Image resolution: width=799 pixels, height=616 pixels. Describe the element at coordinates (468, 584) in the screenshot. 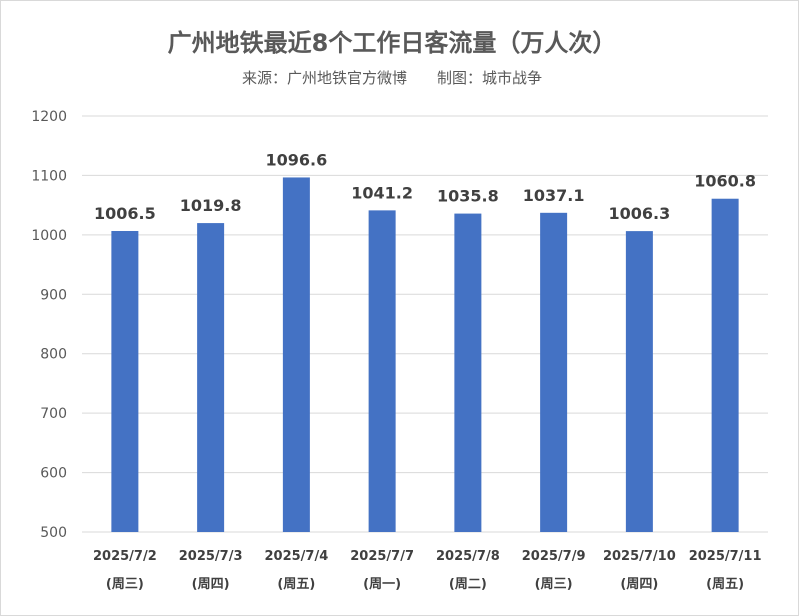

I see `x-weekday-label: (周二)` at that location.